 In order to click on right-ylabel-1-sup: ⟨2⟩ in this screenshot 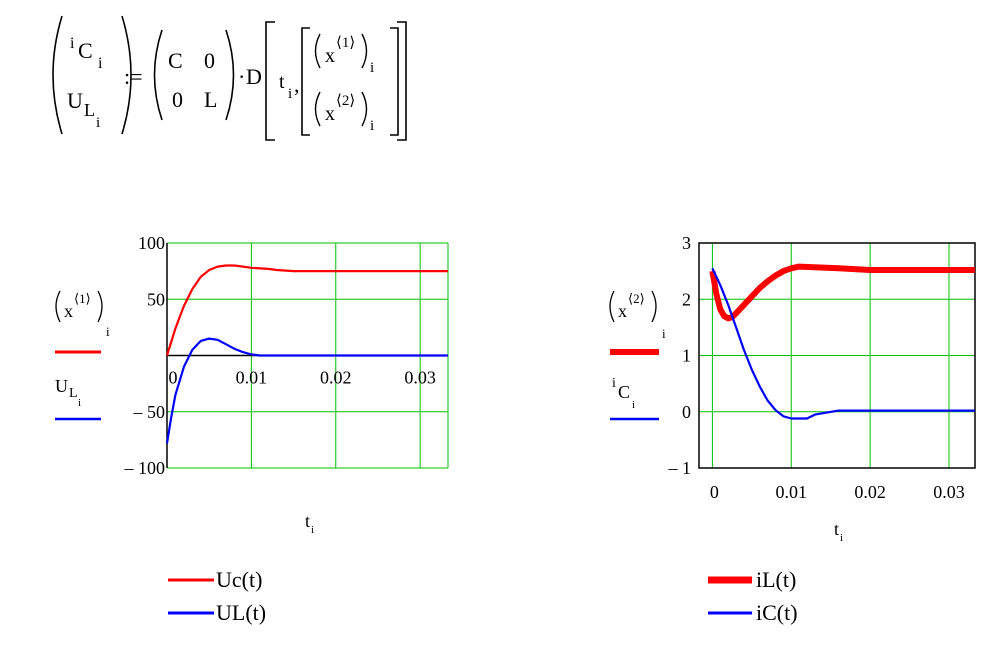, I will do `click(636, 298)`.